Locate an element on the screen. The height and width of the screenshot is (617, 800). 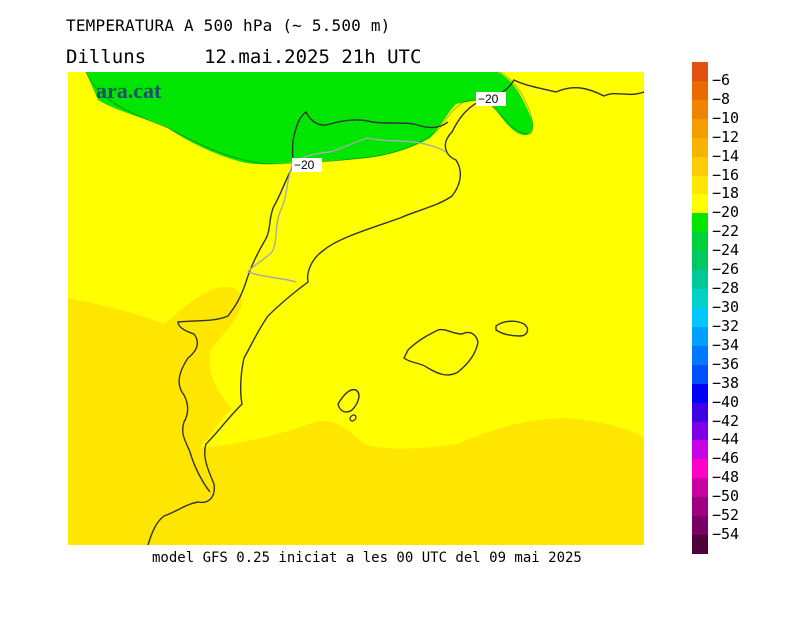
legend-tick-label: −44 is located at coordinates (726, 439).